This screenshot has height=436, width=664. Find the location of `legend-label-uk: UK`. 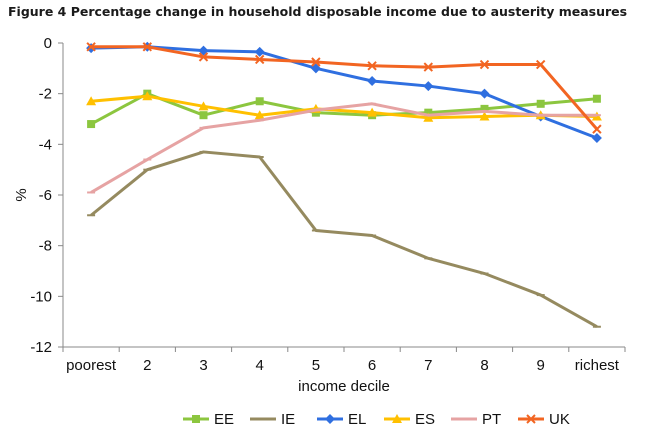

legend-label-uk: UK is located at coordinates (559, 419).